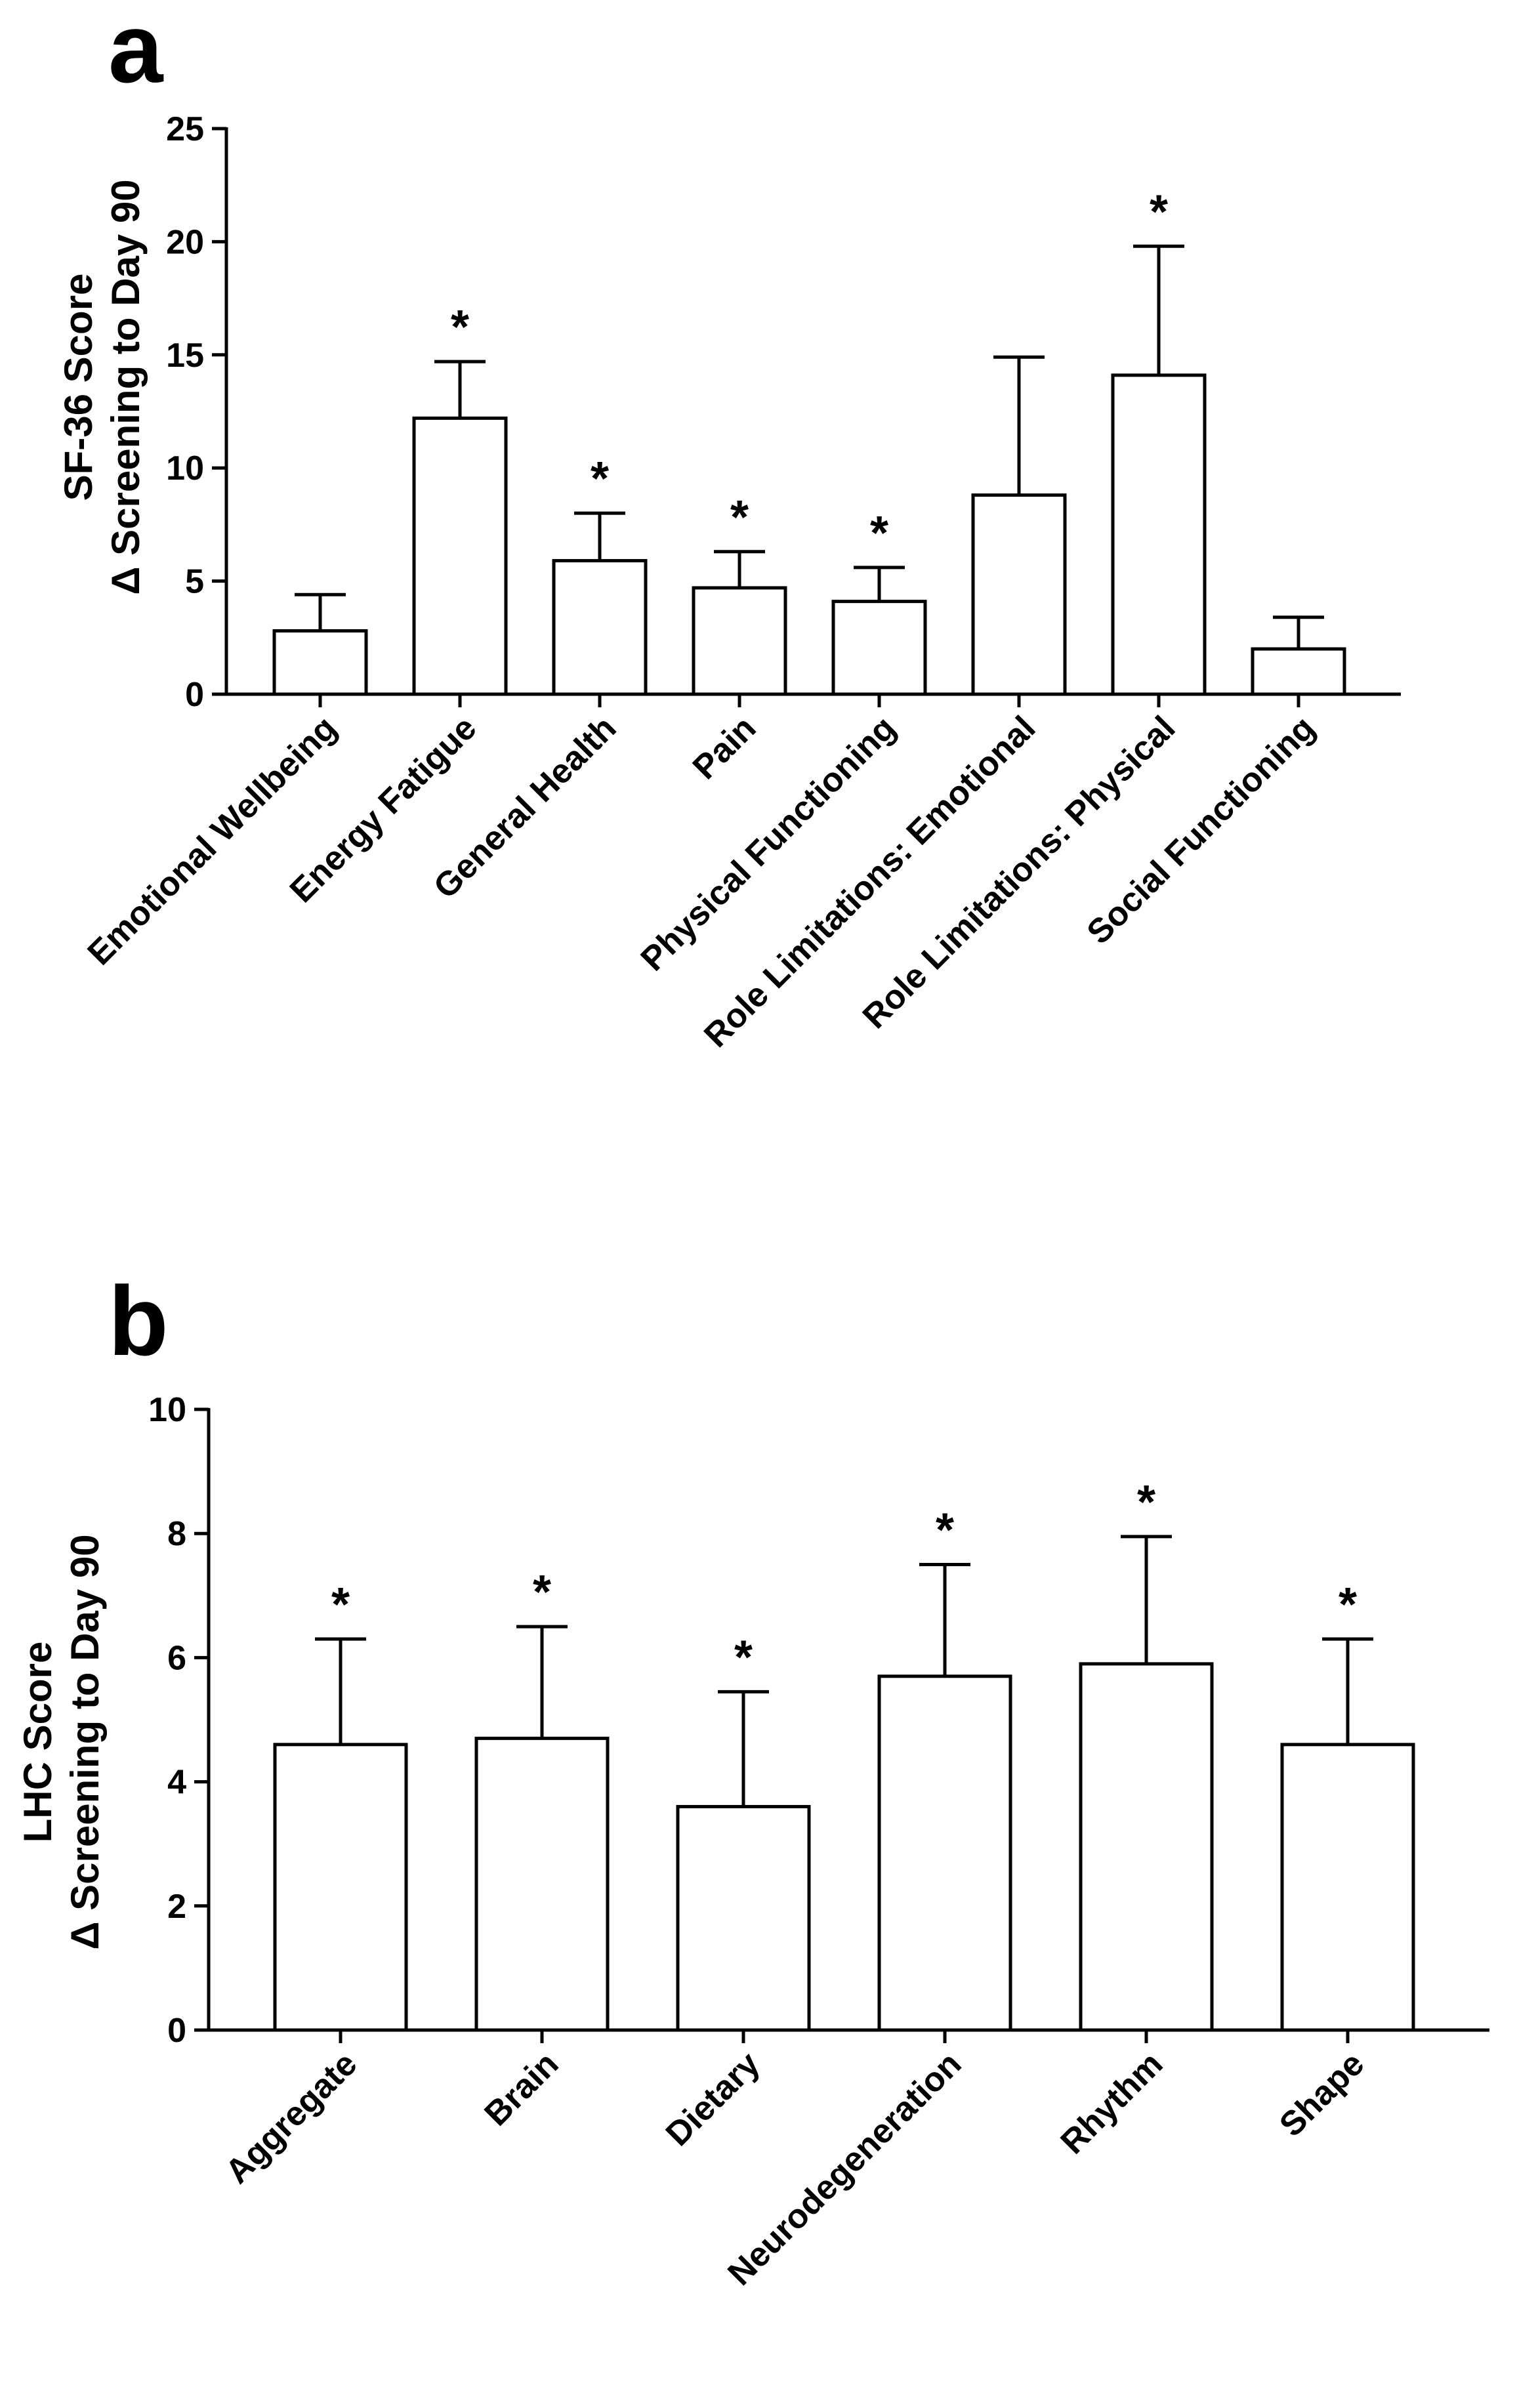 Image resolution: width=1517 pixels, height=2408 pixels. What do you see at coordinates (194, 695) in the screenshot?
I see `panel-a-y-tick-label: 0` at bounding box center [194, 695].